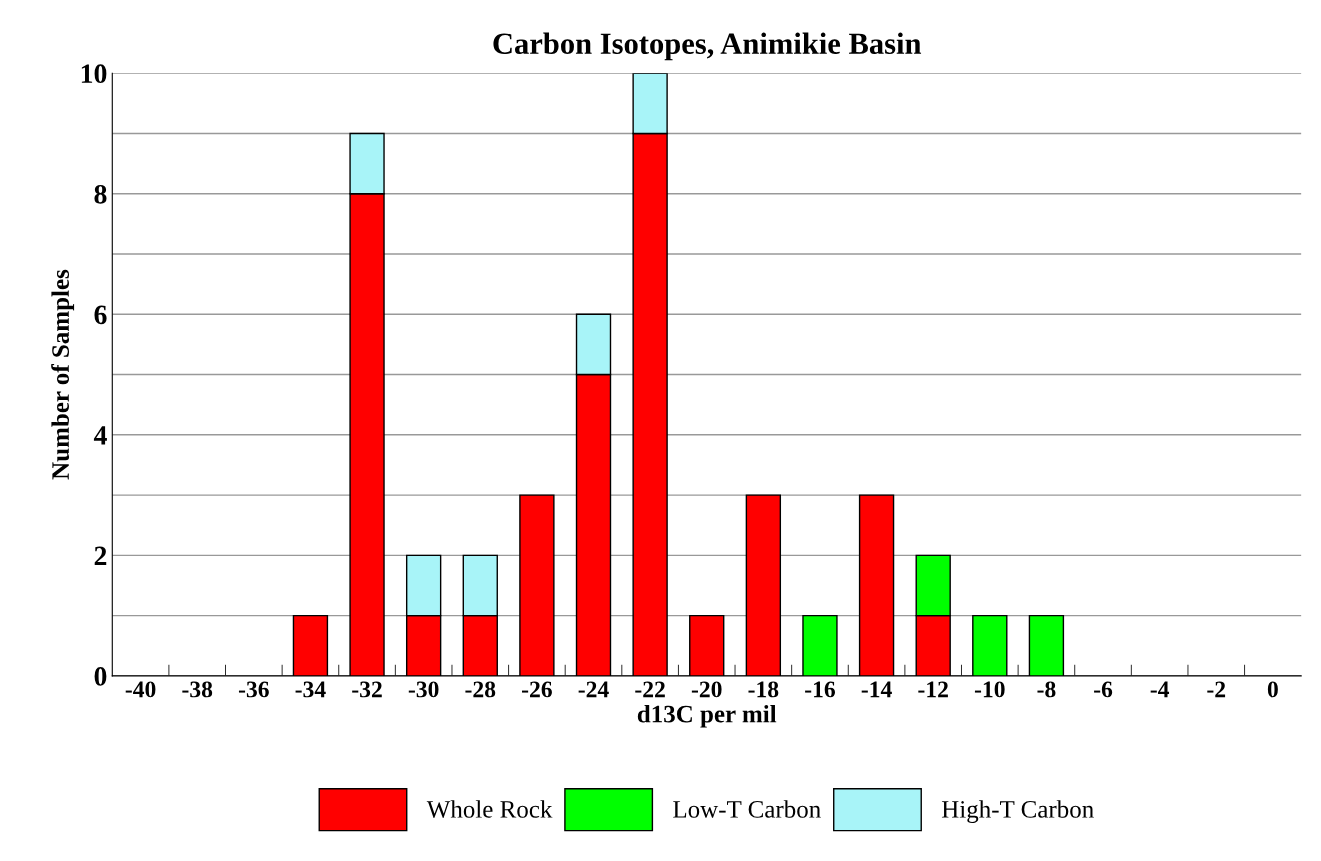 Image resolution: width=1321 pixels, height=861 pixels. Describe the element at coordinates (593, 689) in the screenshot. I see `x-tick-label: -24` at that location.